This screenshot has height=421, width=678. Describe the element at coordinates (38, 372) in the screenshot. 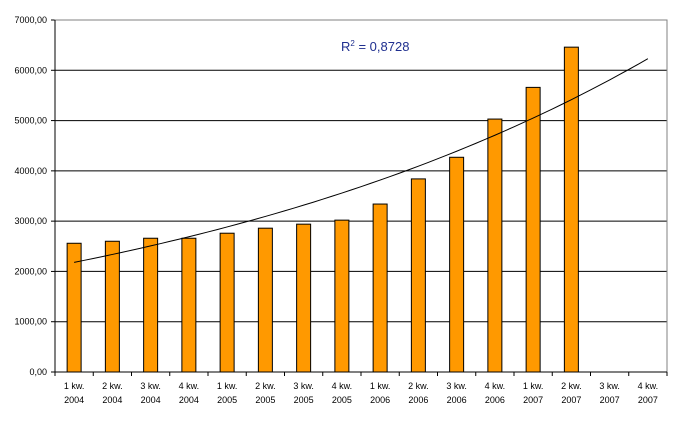

I see `y-tick-label: 0,00` at that location.